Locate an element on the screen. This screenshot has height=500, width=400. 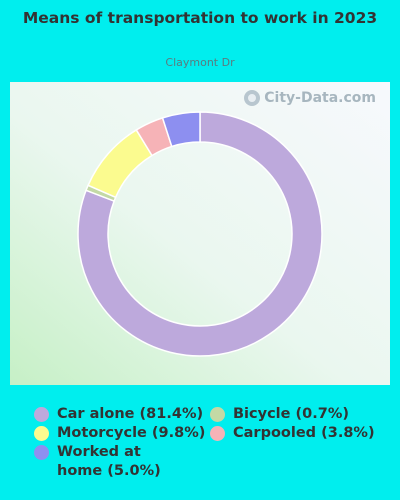
legend-label-motorcycle: Motorcycle (9.8%) is located at coordinates (131, 433).